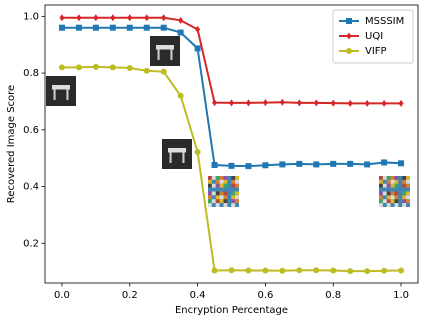 The width and height of the screenshot is (435, 320). What do you see at coordinates (376, 51) in the screenshot?
I see `legend-label: VIFP` at bounding box center [376, 51].